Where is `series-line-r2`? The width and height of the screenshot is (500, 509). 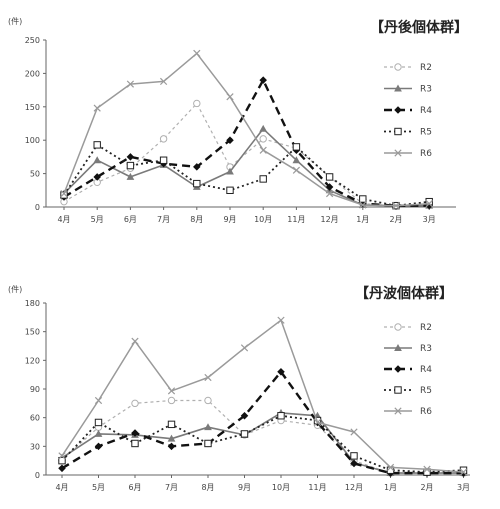 series-line-r2 is located at coordinates (262, 436).